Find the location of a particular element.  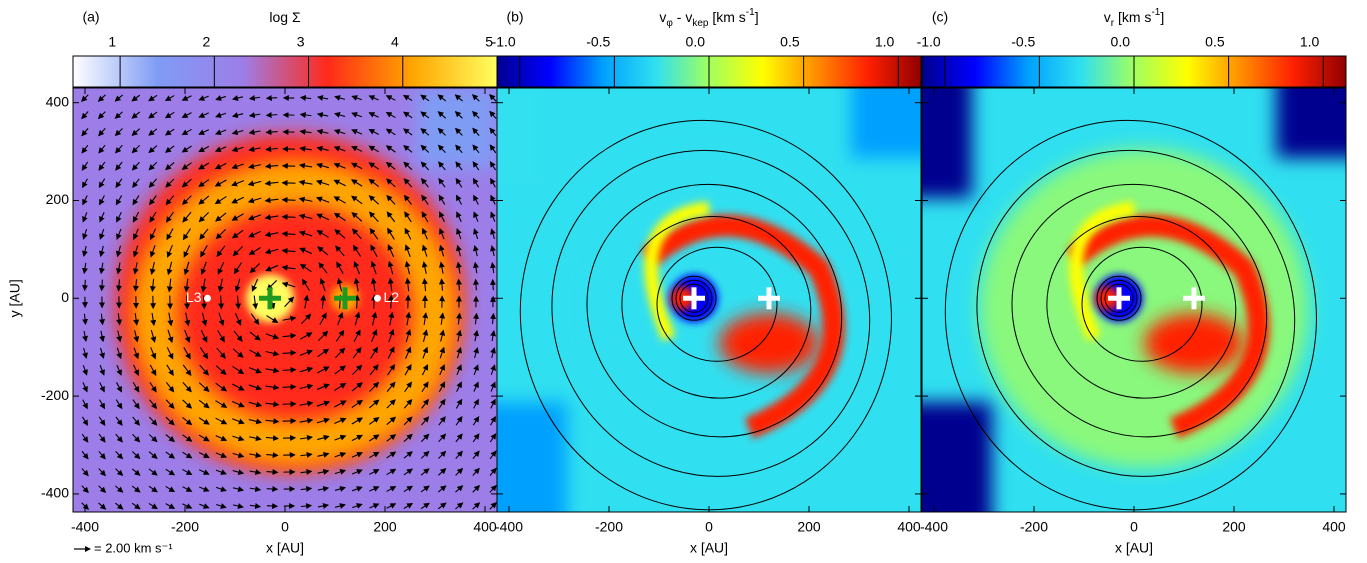

colorbar-title-part: v is located at coordinates (1107, 17).